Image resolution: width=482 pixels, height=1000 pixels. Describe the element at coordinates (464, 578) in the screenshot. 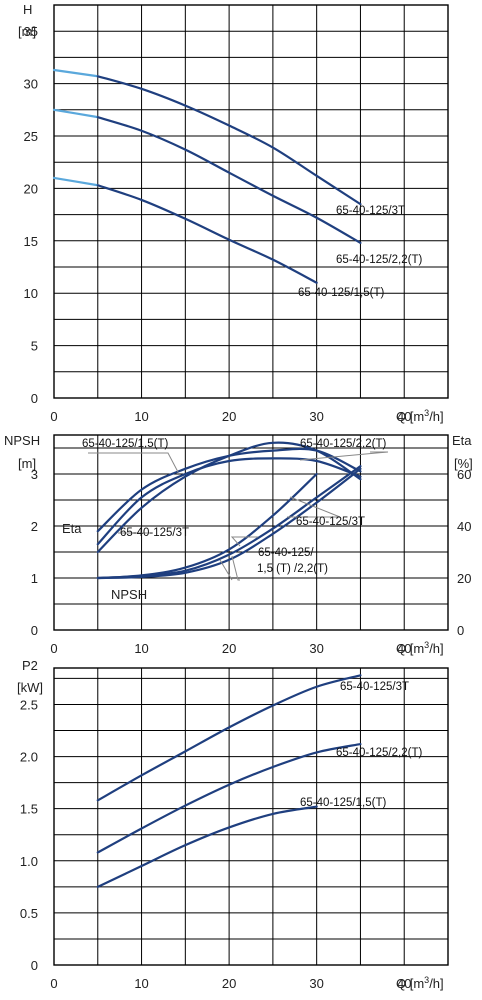

I see `y2-tick-label: 20` at that location.